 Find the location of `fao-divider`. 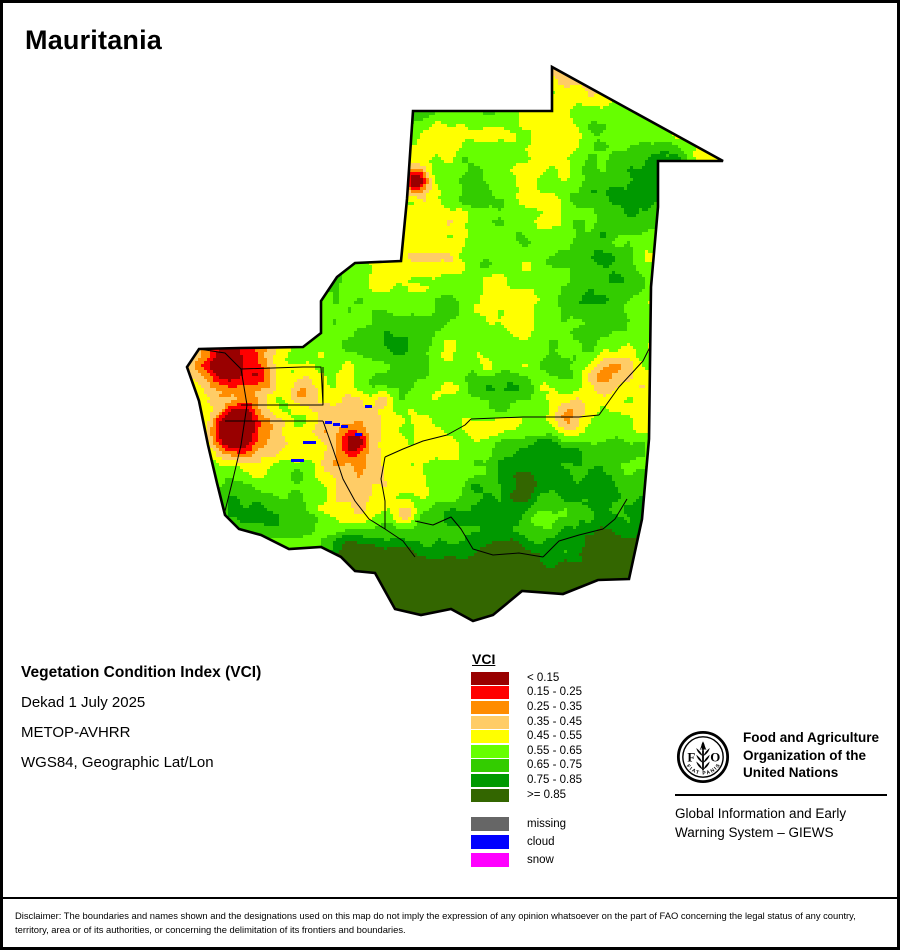

fao-divider is located at coordinates (781, 795).